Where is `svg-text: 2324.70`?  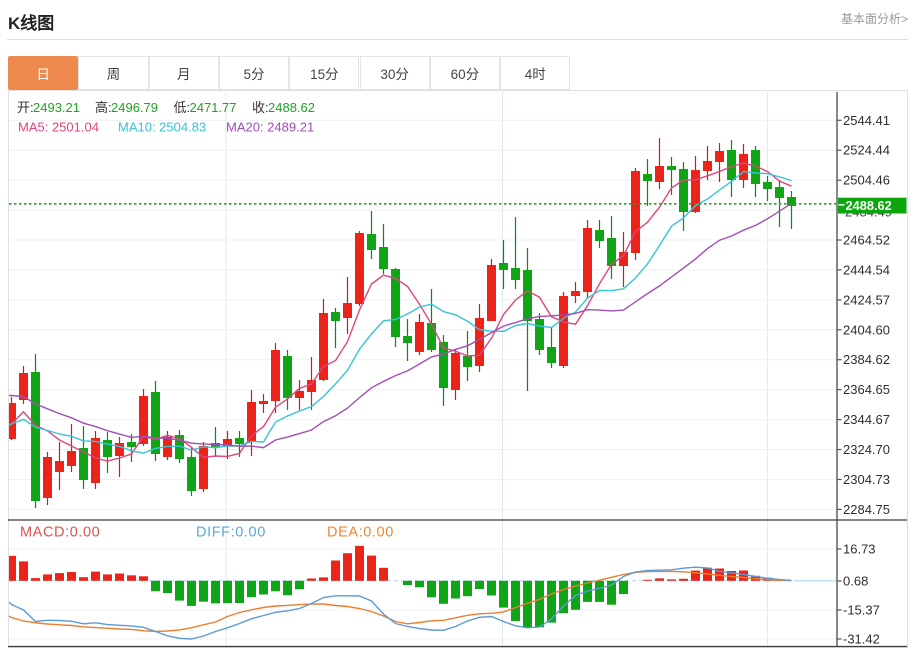 svg-text: 2324.70 is located at coordinates (866, 449).